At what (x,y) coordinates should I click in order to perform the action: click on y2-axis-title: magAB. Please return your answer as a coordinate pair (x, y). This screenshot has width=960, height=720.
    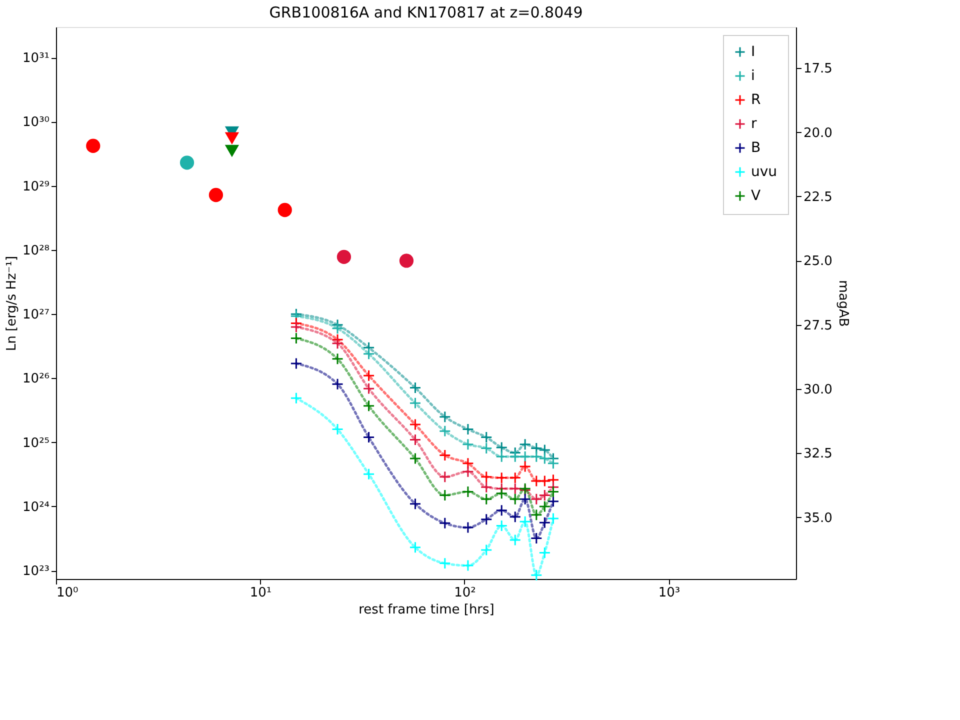
    Looking at the image, I should click on (842, 303).